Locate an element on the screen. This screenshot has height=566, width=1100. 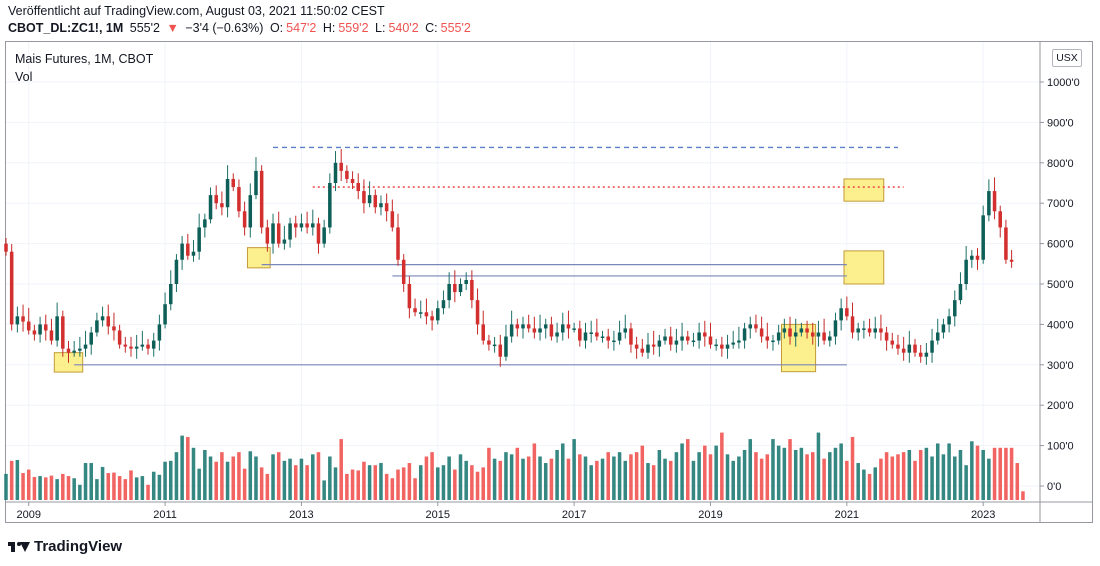
low-value: 540'2 is located at coordinates (403, 28).